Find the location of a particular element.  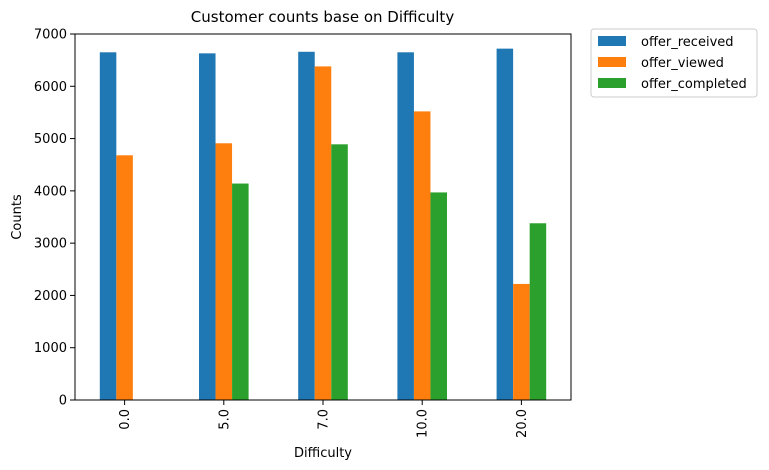

chart-title: Customer counts base on Difficulty is located at coordinates (323, 17).